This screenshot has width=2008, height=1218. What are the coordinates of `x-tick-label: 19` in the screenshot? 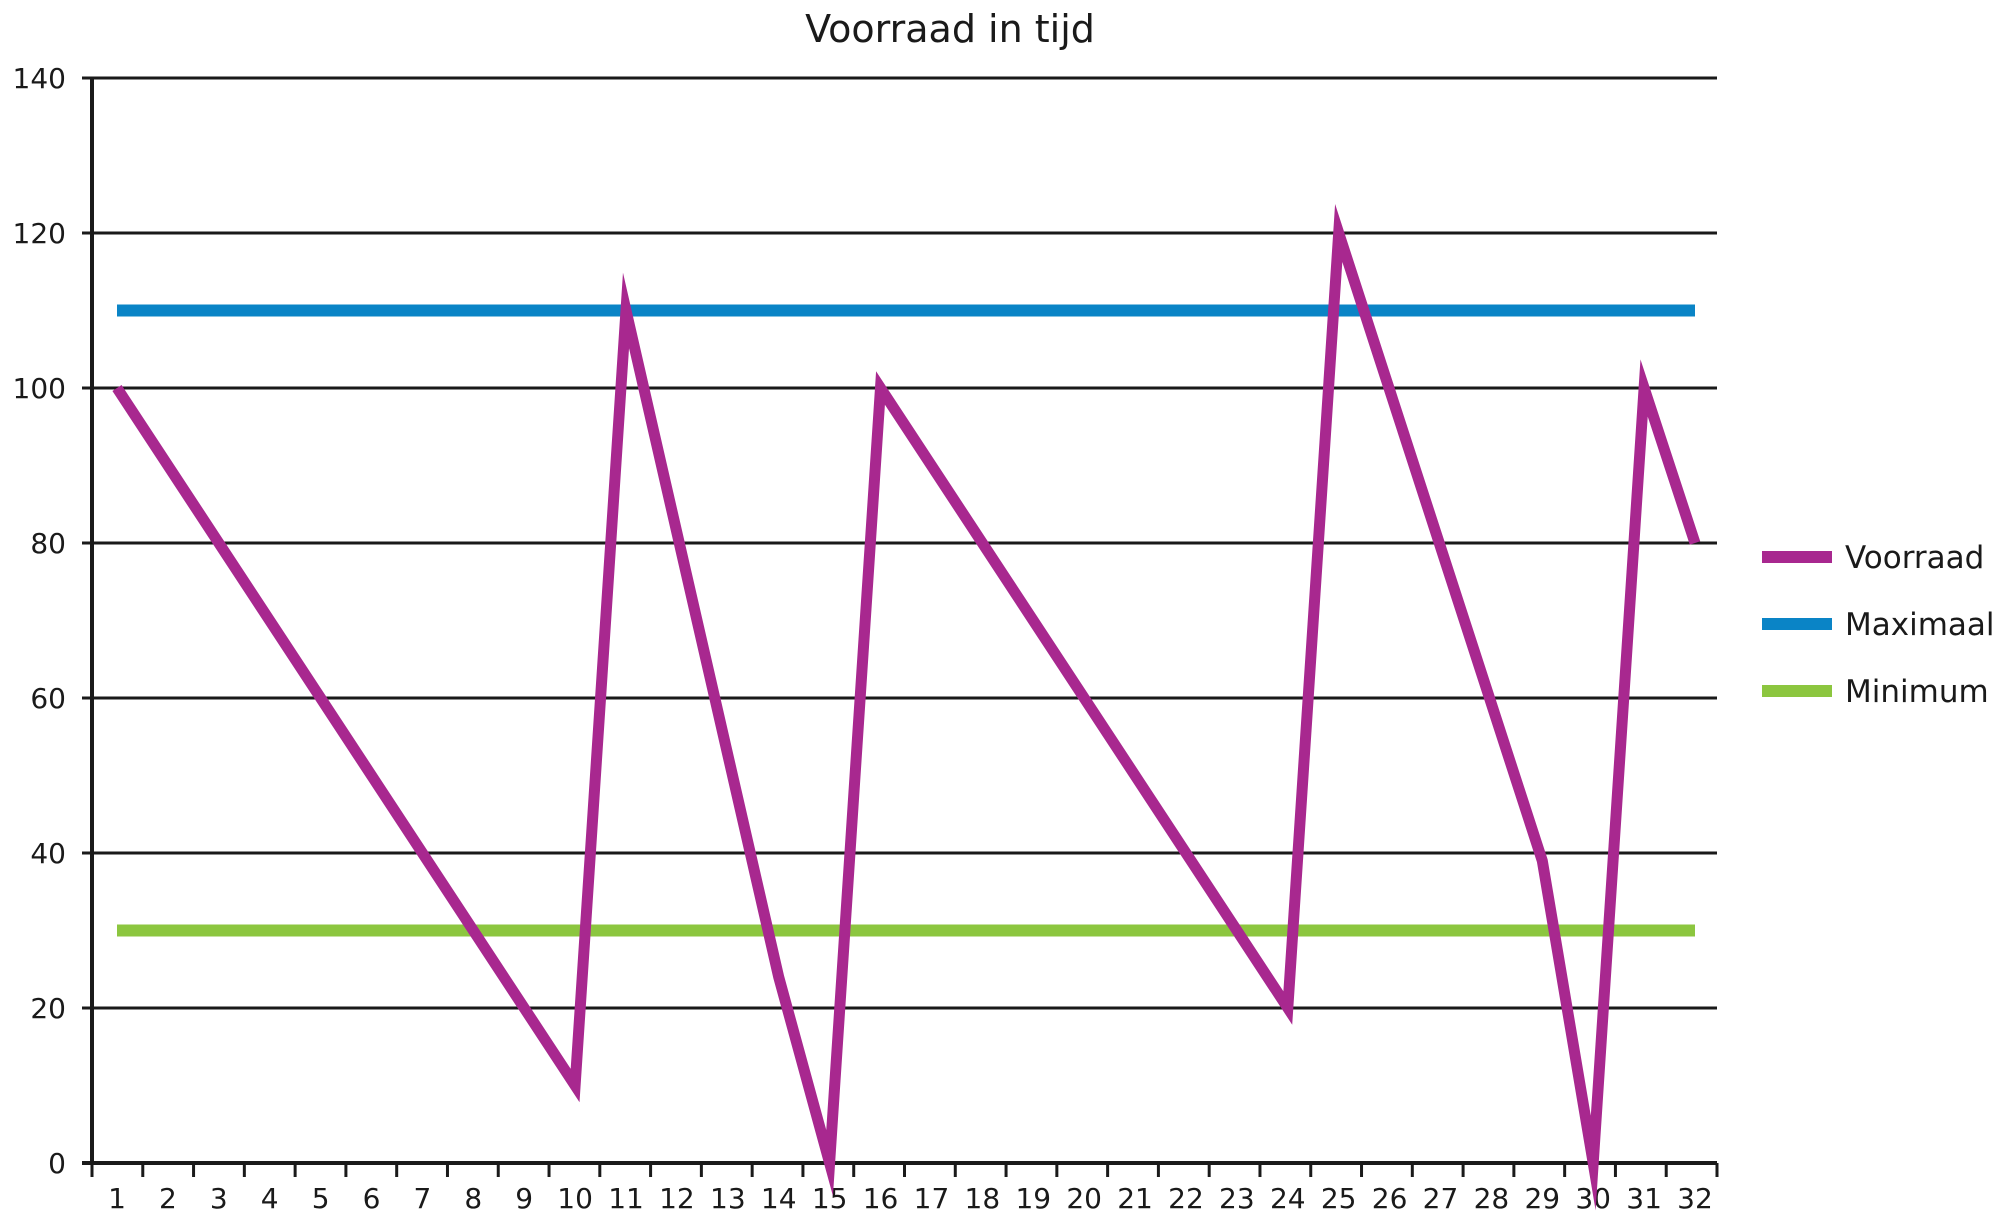 It's located at (1033, 1198).